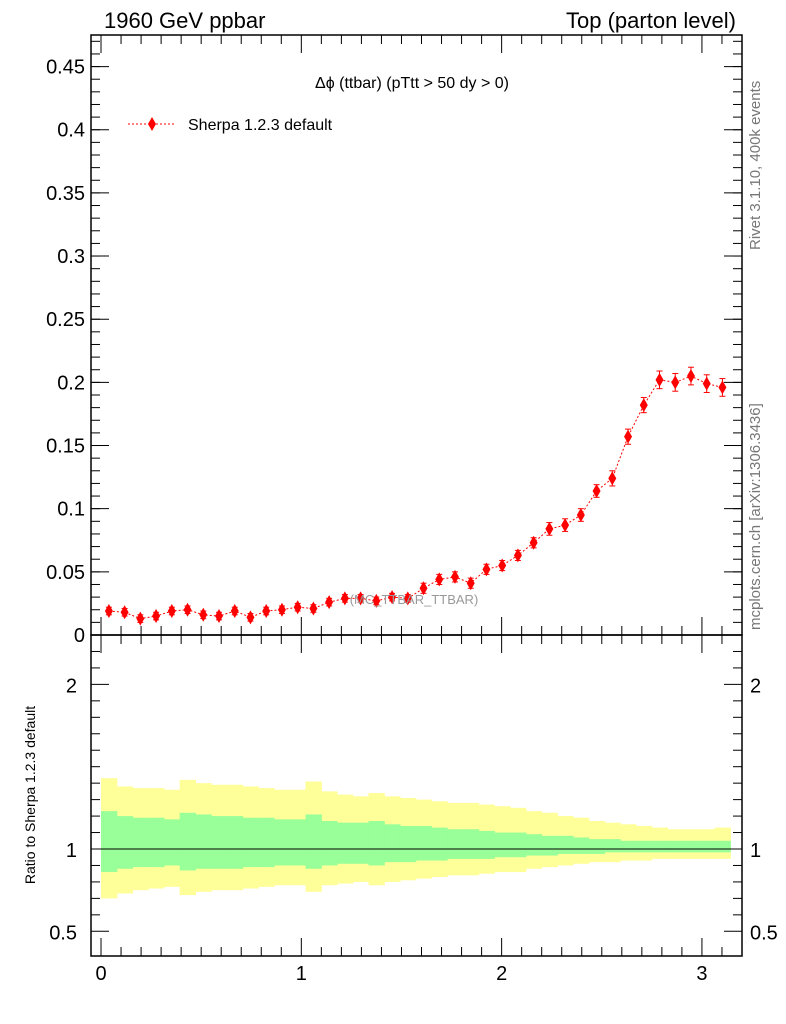 The image size is (786, 1024). I want to click on ratio-ylabel: Ratio to Sherpa 1.2.3 default, so click(30, 795).